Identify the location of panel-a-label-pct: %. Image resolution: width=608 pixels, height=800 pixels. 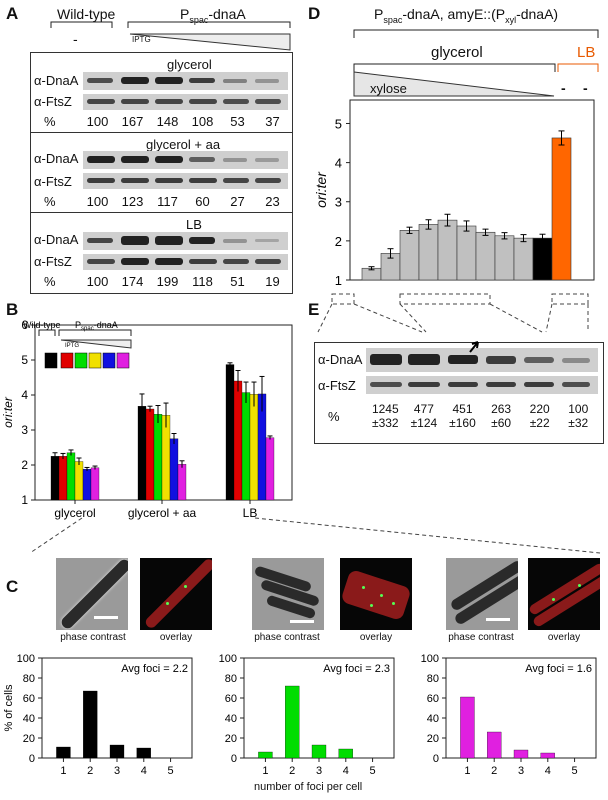
(50, 121).